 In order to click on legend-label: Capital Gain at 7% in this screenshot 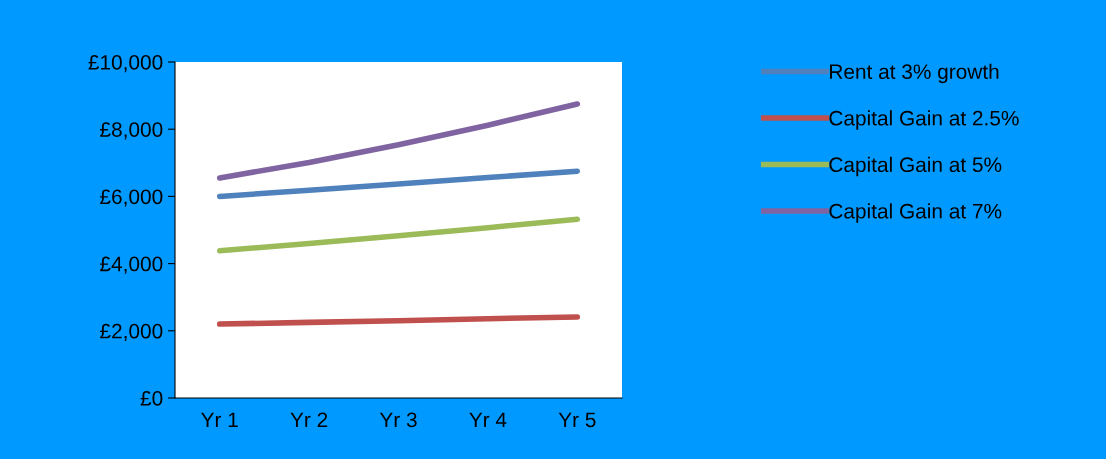, I will do `click(915, 213)`.